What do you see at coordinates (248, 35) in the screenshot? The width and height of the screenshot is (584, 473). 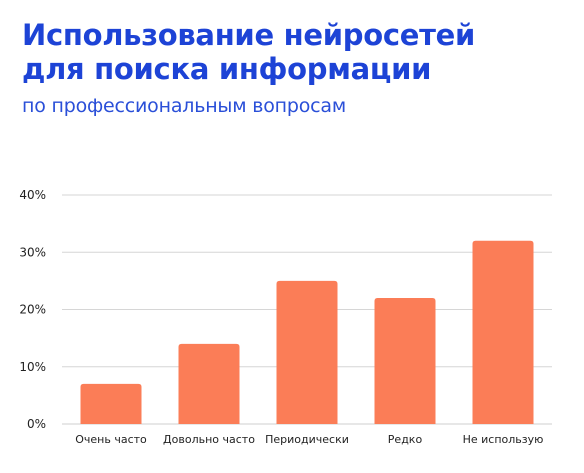 I see `chart-title-line-1: Использование нейросетей` at bounding box center [248, 35].